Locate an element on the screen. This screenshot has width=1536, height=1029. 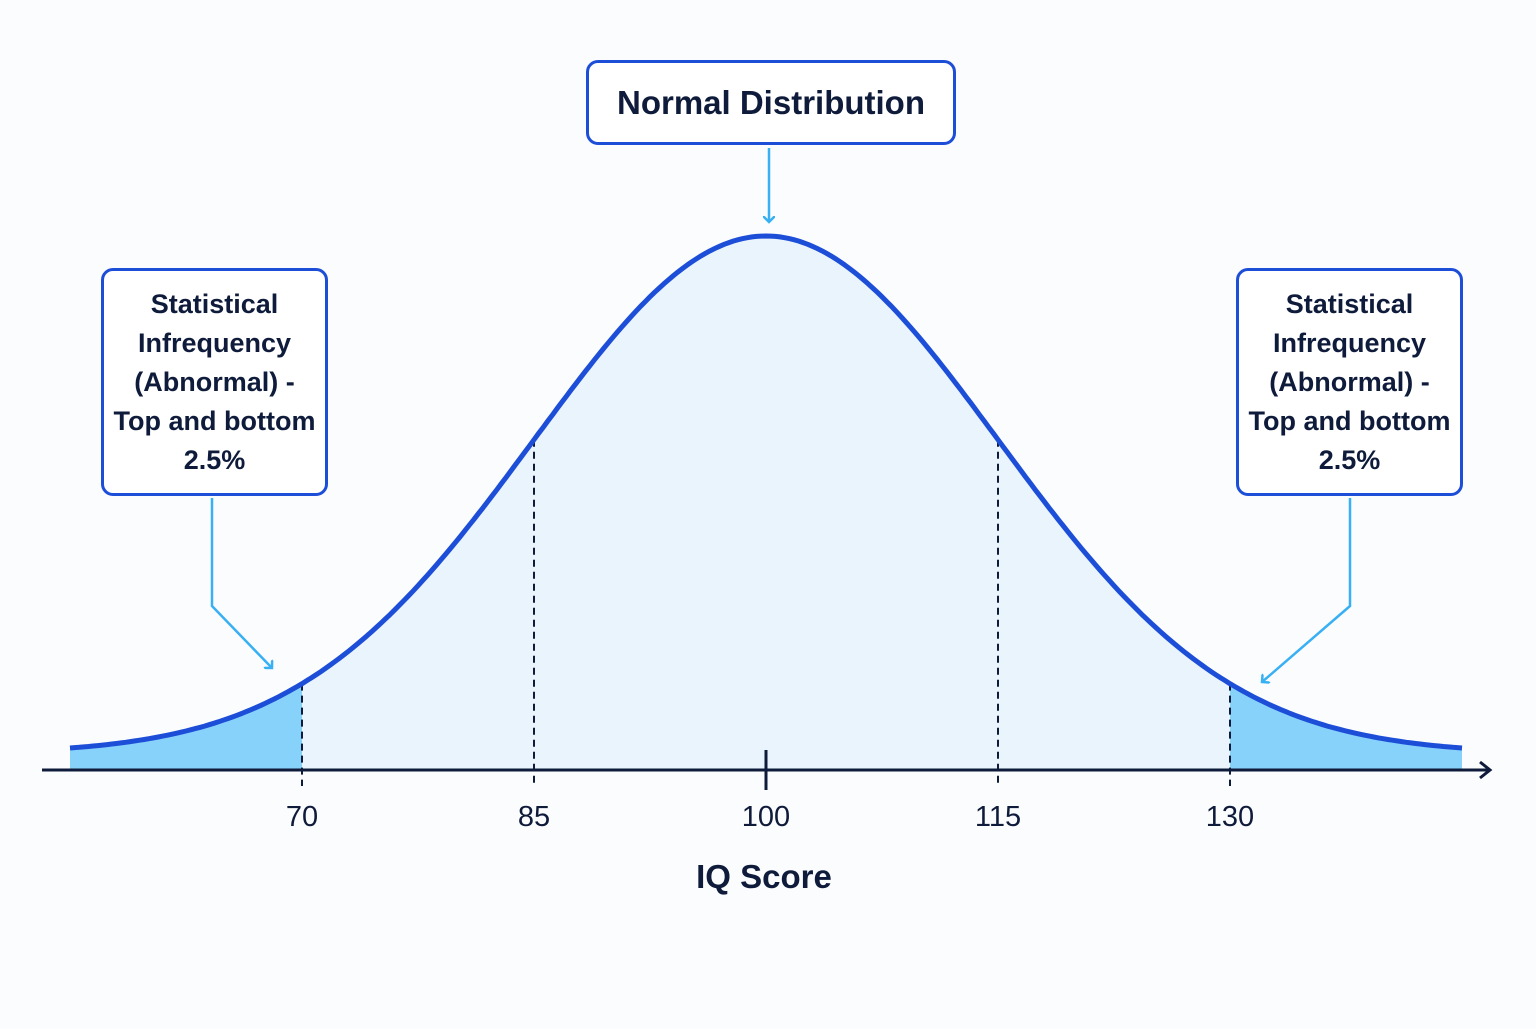
x-tick-label-115: 115 is located at coordinates (998, 817).